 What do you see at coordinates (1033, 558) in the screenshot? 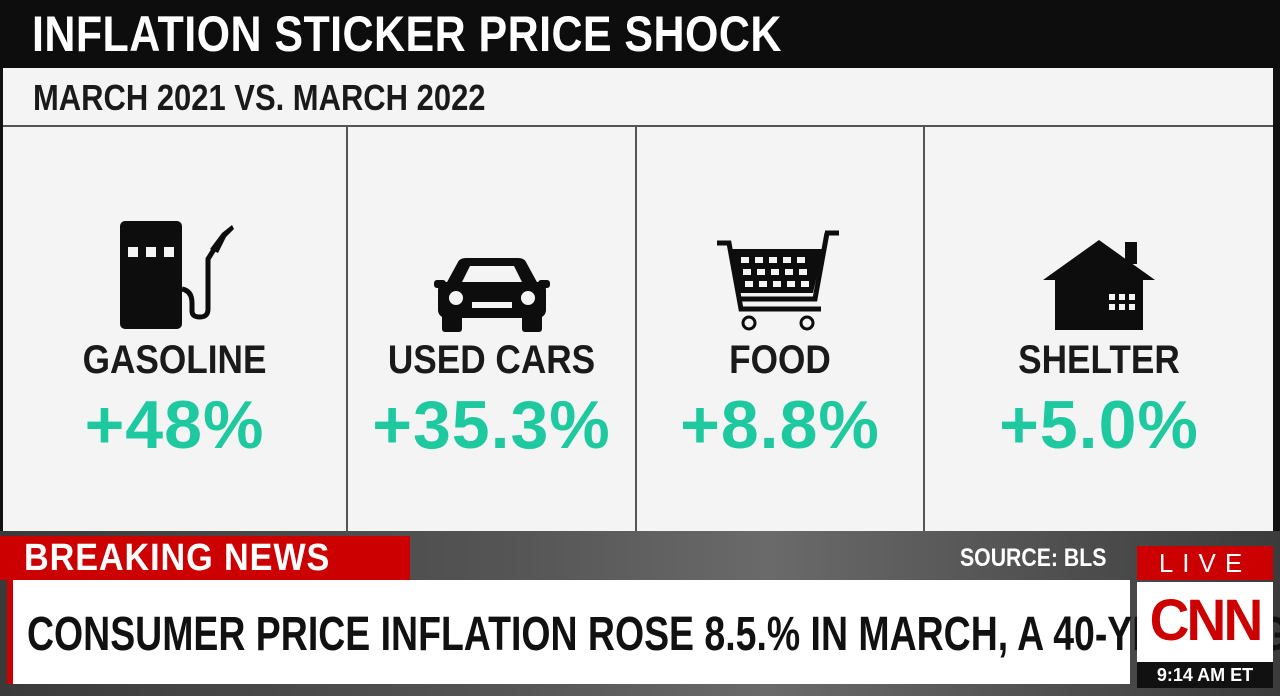
I see `source-label: SOURCE: BLS` at bounding box center [1033, 558].